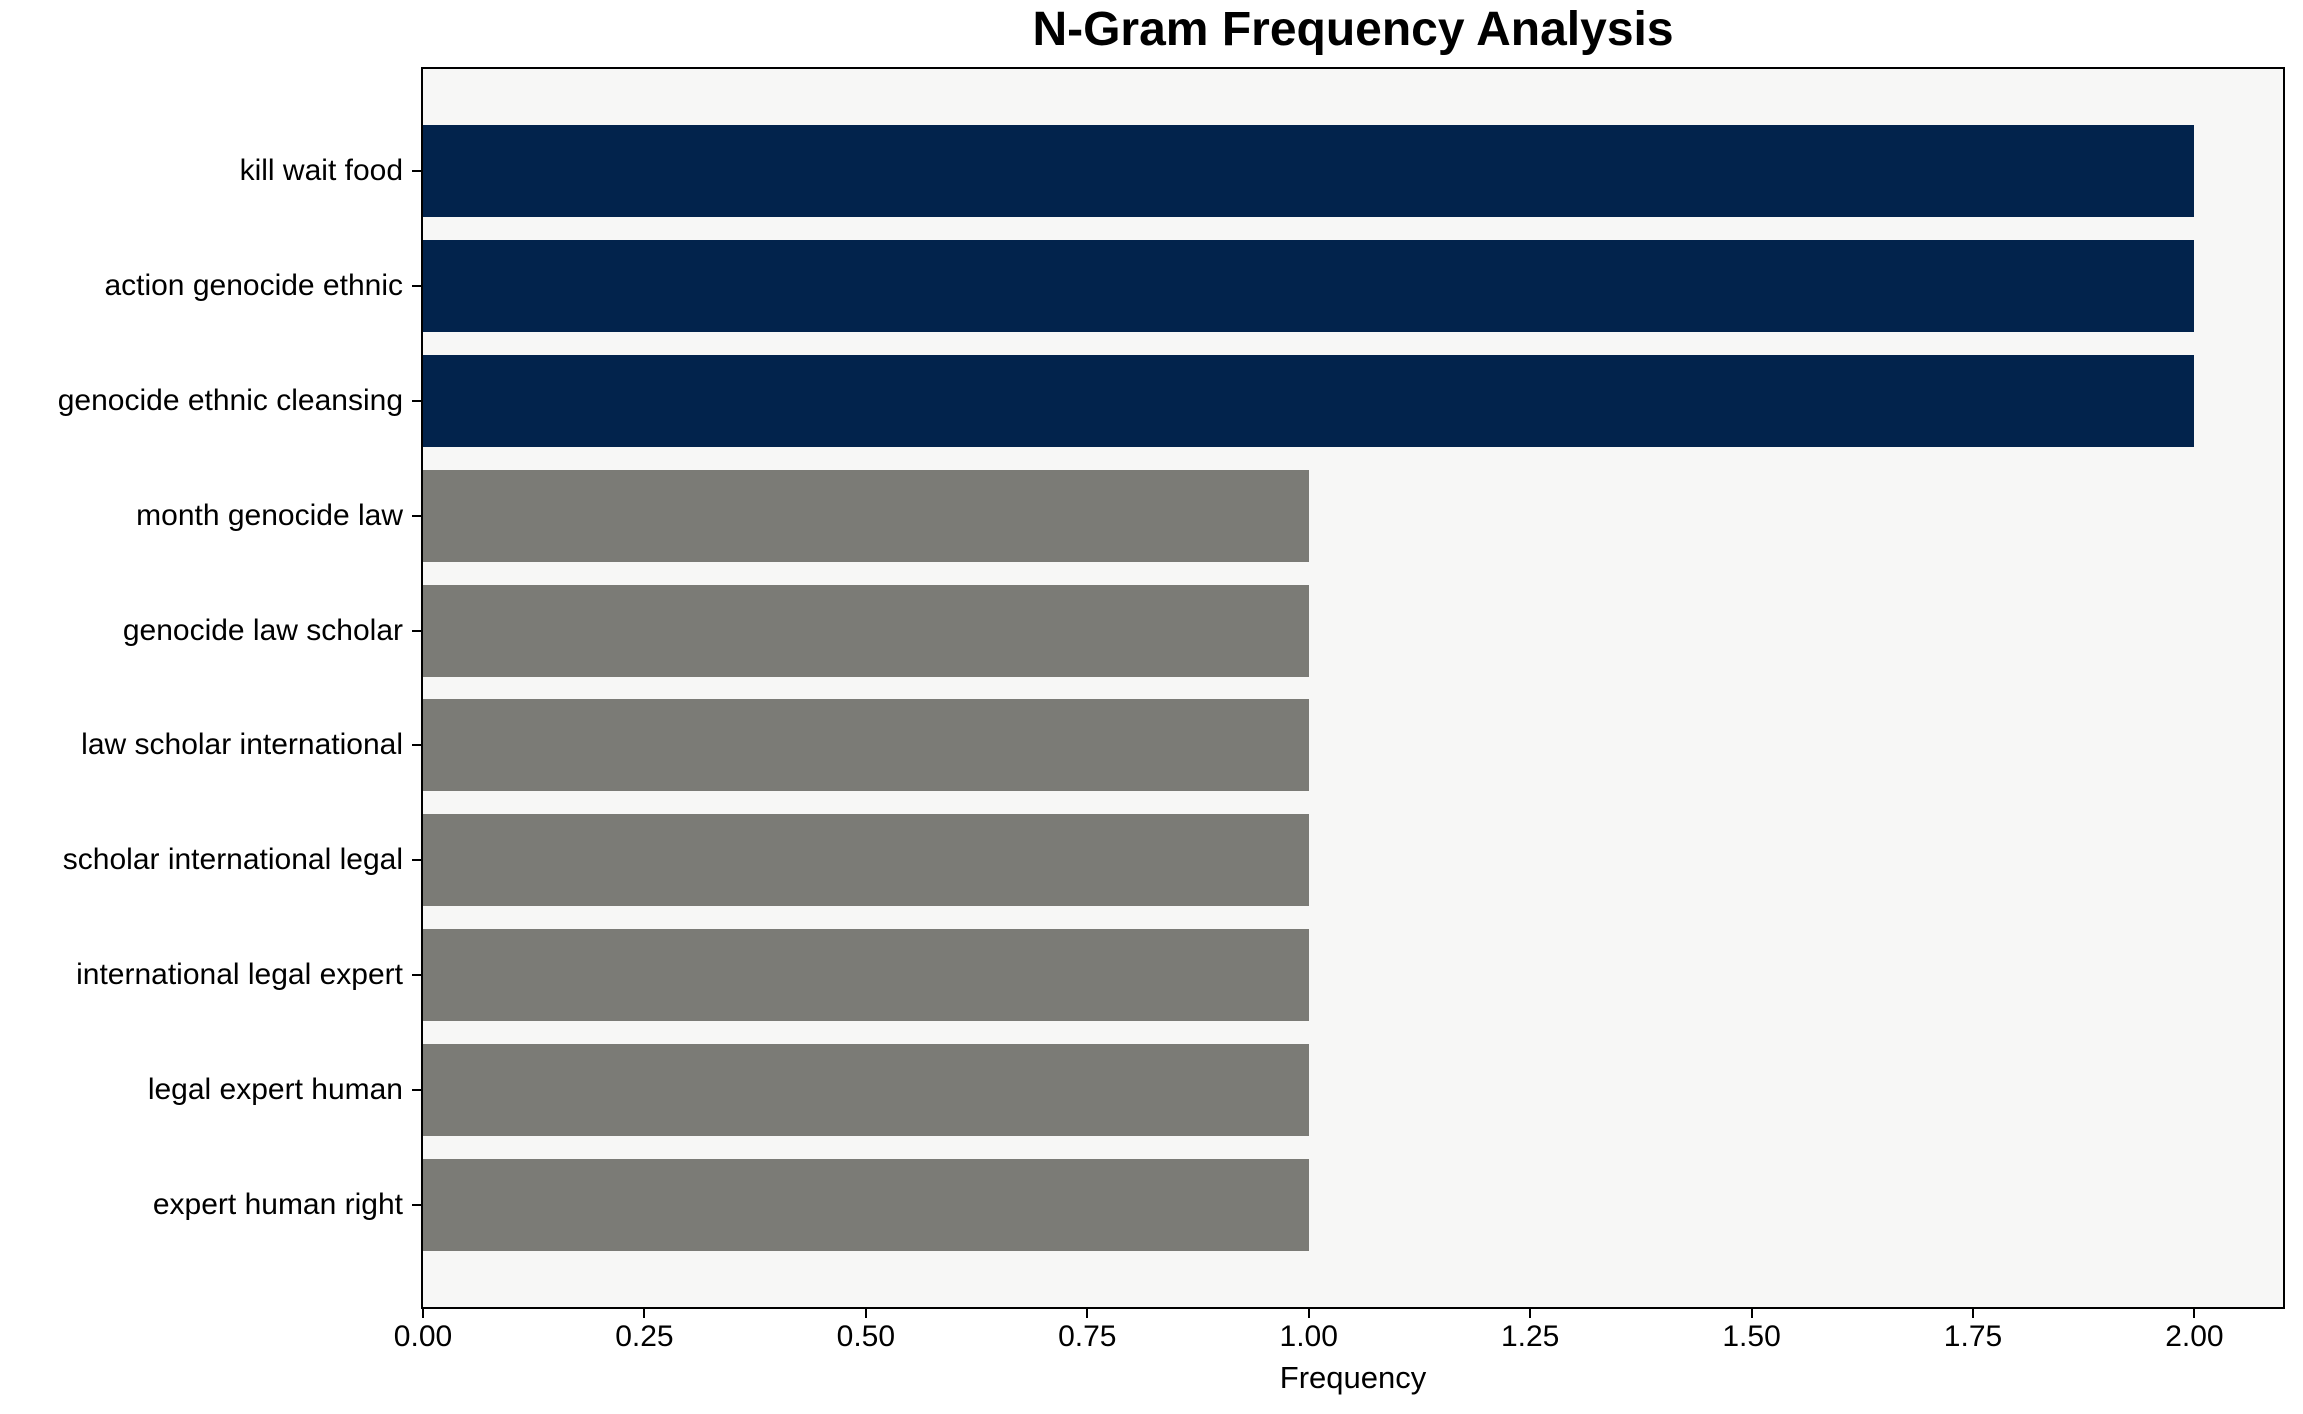  I want to click on x-tick-label: 1.75, so click(1973, 1336).